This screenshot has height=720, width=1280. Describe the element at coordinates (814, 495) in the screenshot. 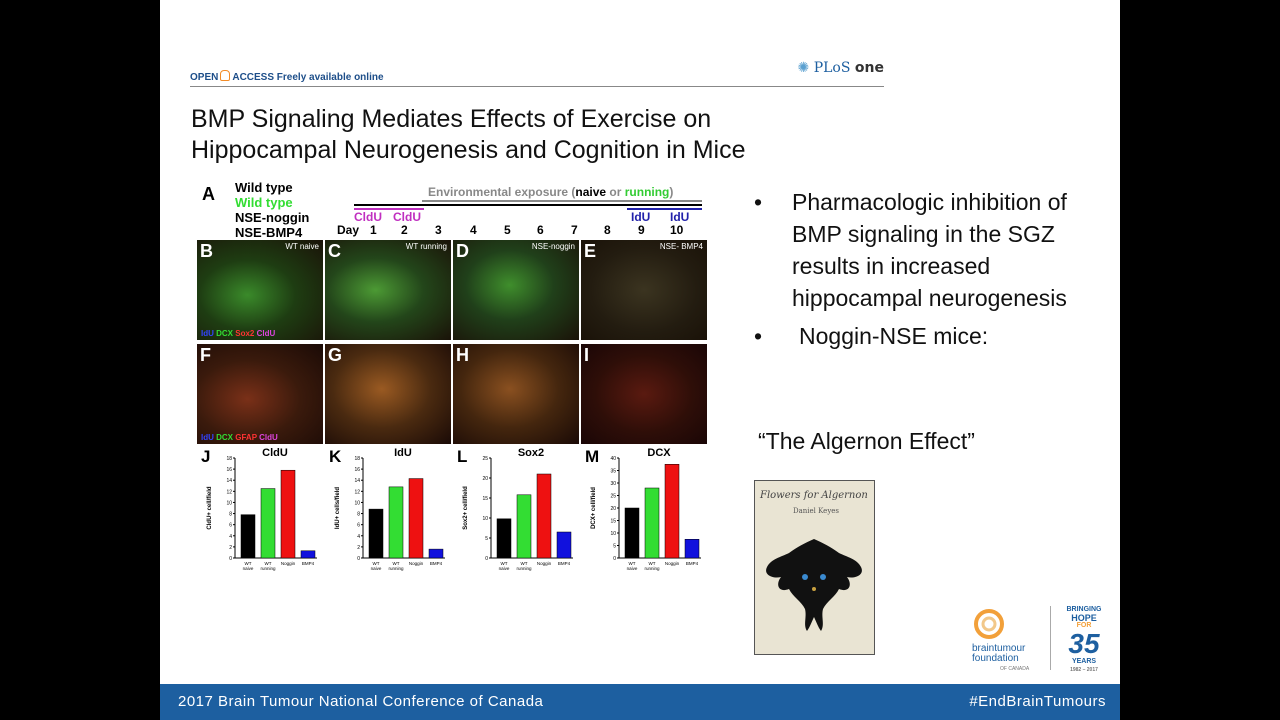

I see `book-title: Flowers for Algernon` at that location.